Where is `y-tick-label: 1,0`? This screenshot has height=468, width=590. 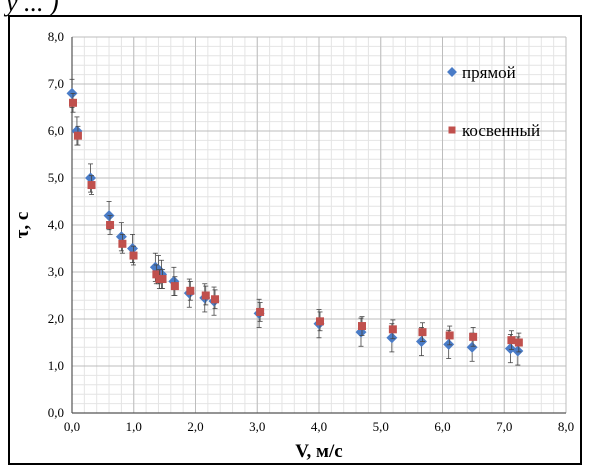 y-tick-label: 1,0 is located at coordinates (56, 365).